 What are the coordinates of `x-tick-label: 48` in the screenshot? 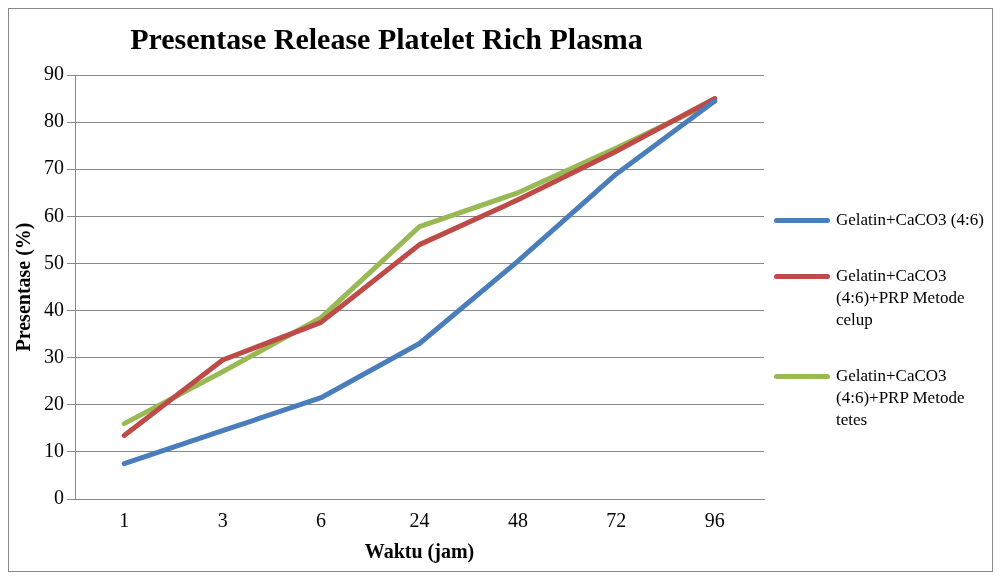 It's located at (517, 520).